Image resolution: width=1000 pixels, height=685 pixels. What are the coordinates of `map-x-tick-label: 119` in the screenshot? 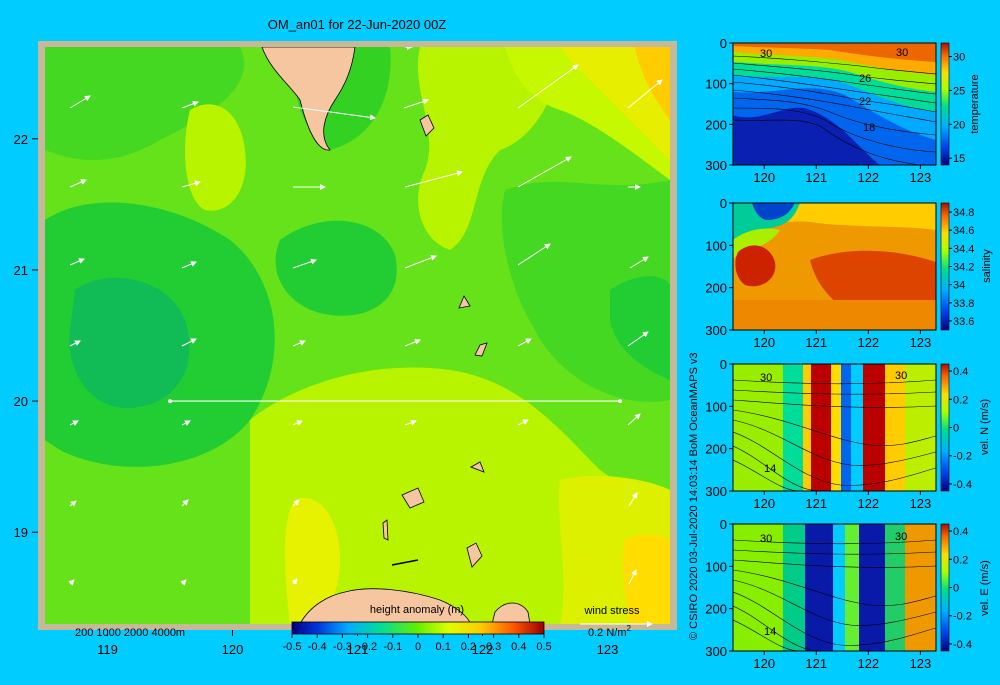 It's located at (107, 649).